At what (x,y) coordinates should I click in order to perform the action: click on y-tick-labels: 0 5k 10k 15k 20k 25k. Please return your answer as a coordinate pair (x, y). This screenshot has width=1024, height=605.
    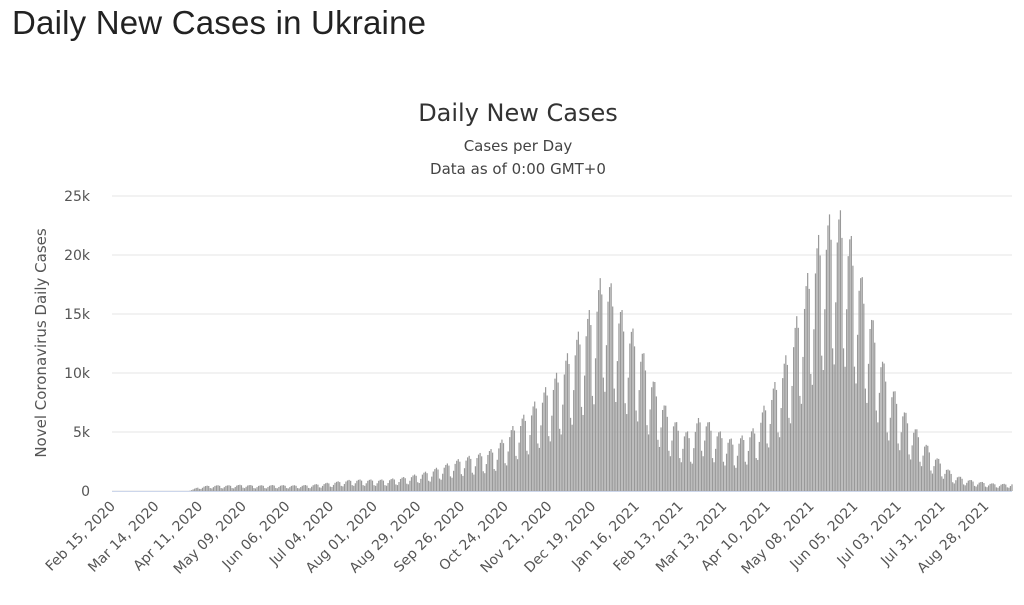
    Looking at the image, I should click on (77, 344).